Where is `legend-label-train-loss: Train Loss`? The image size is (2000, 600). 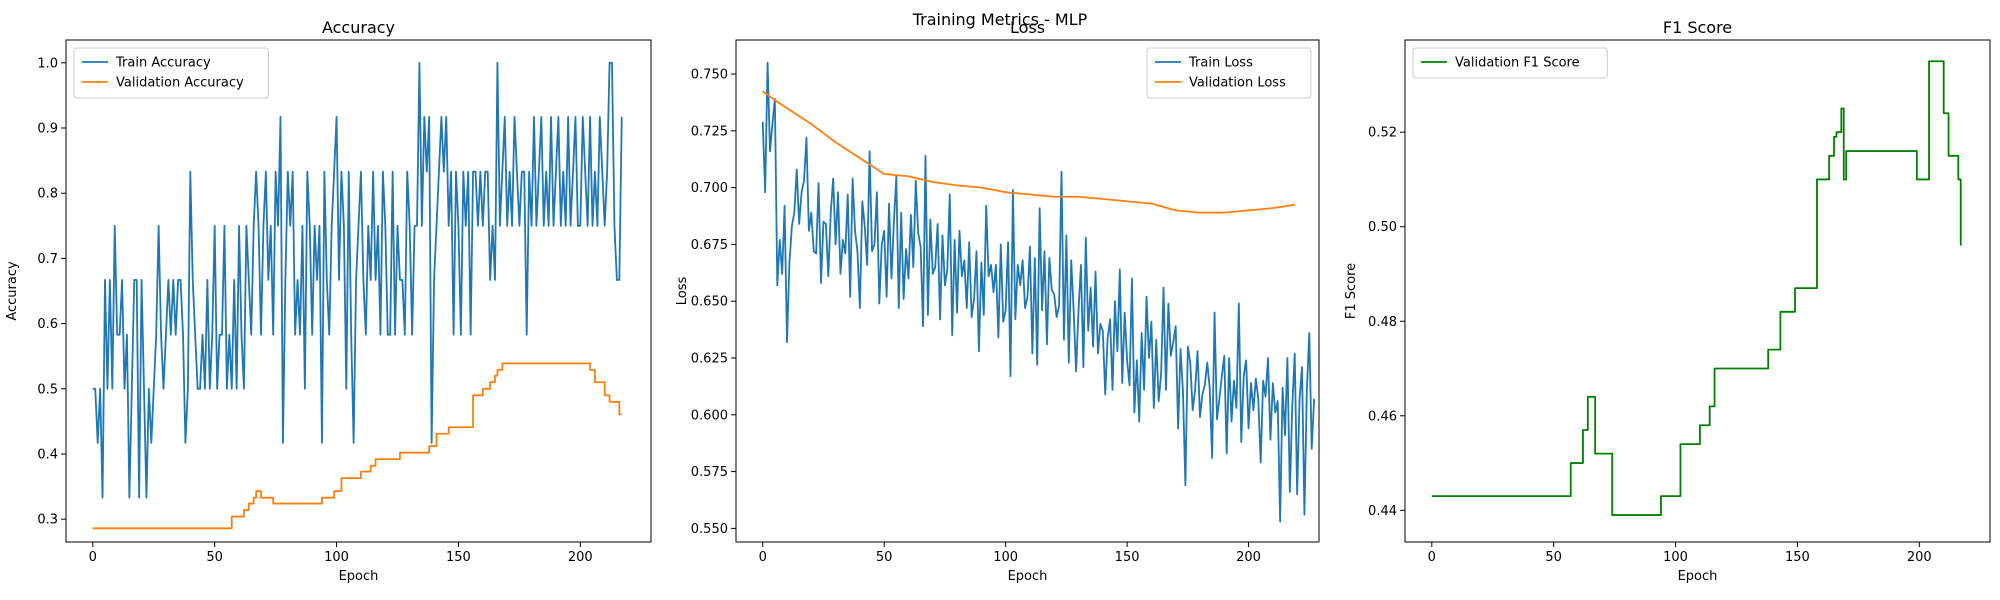
legend-label-train-loss: Train Loss is located at coordinates (1220, 63).